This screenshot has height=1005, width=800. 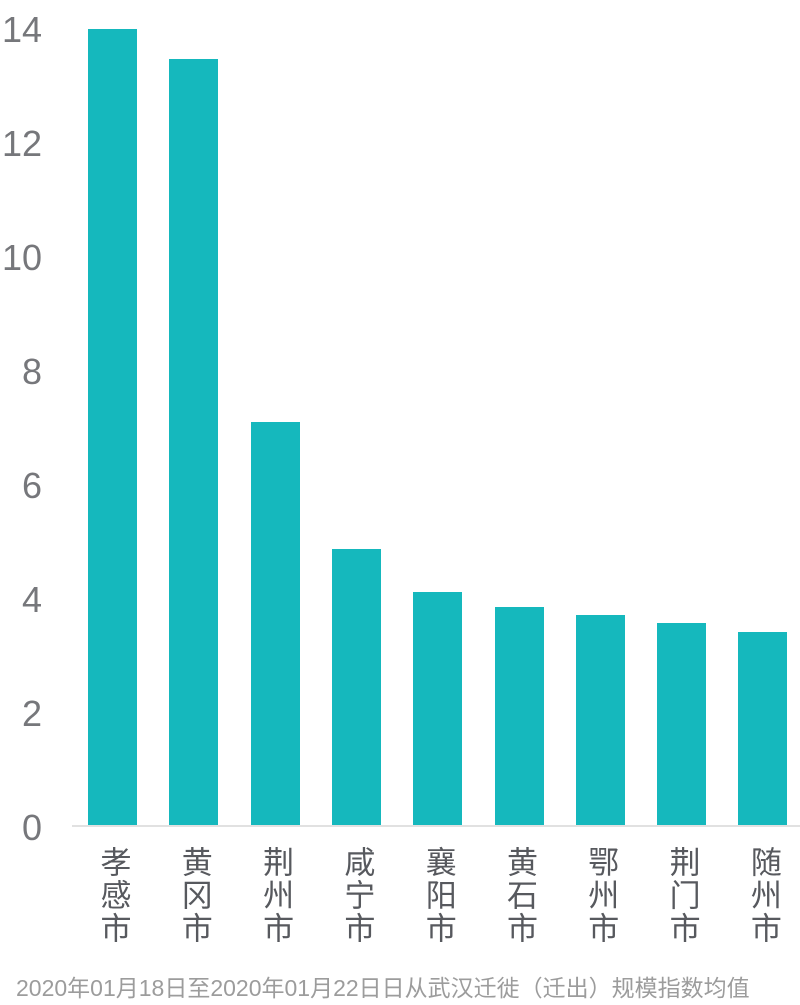 What do you see at coordinates (383, 988) in the screenshot?
I see `chart-caption: 2020年01月18日至2020年01月22日日从武汉迁徙（迁出）规模指数均值` at bounding box center [383, 988].